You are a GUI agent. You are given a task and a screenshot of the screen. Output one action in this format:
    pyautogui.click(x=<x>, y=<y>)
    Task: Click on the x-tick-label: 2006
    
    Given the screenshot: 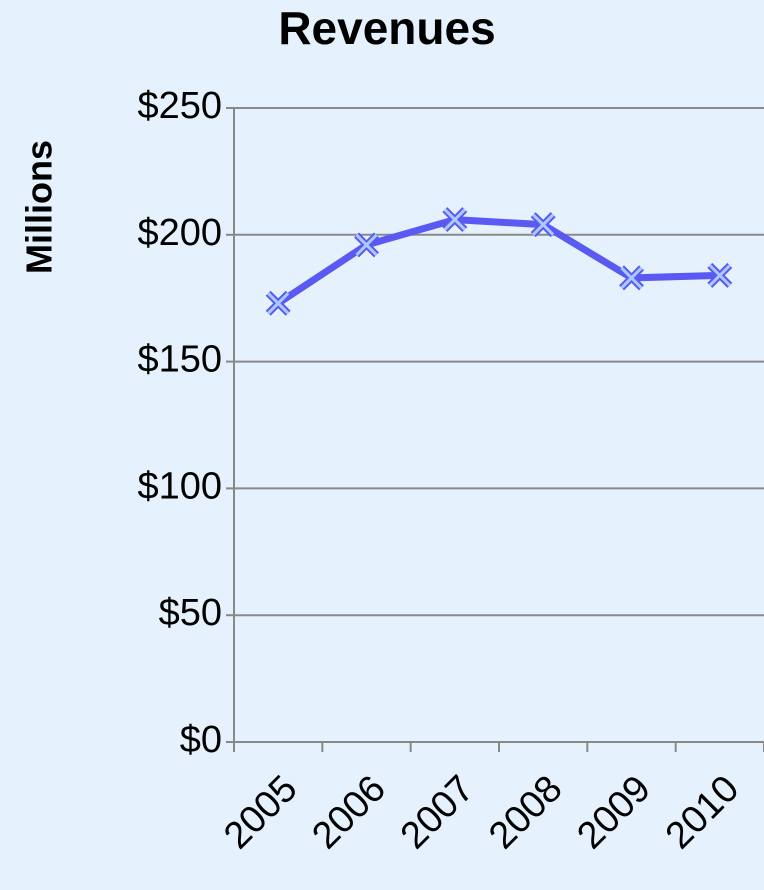 What is the action you would take?
    pyautogui.click(x=348, y=812)
    